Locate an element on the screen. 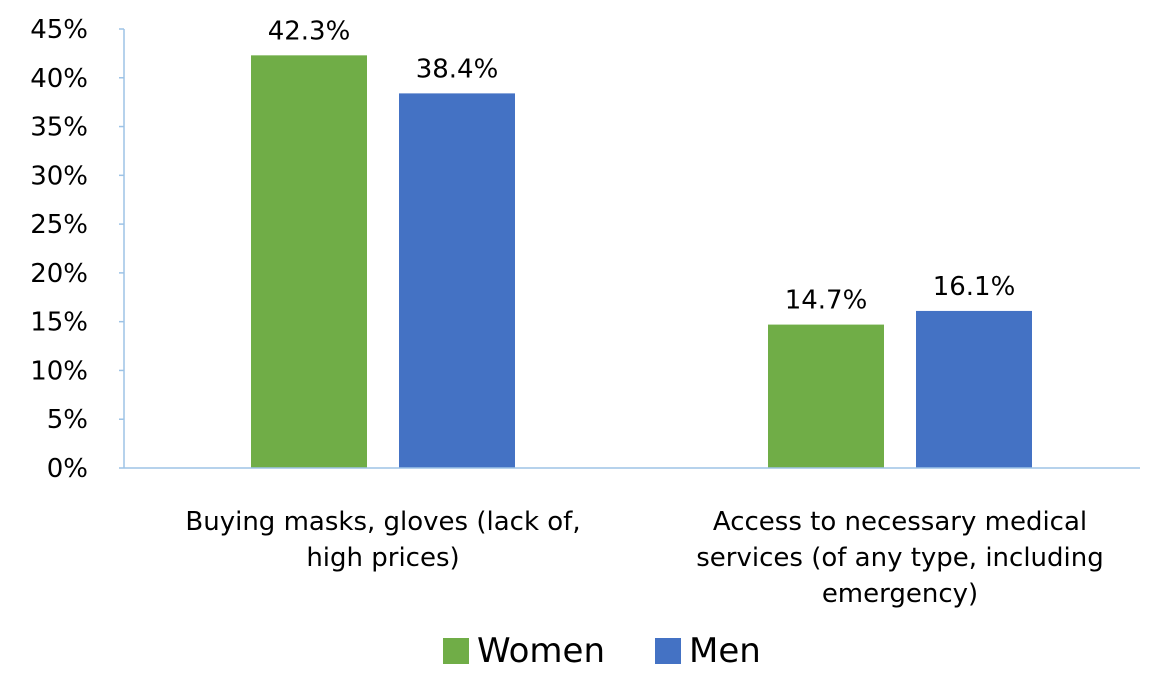 This screenshot has height=676, width=1150. y-tick-label: 0% is located at coordinates (67, 469).